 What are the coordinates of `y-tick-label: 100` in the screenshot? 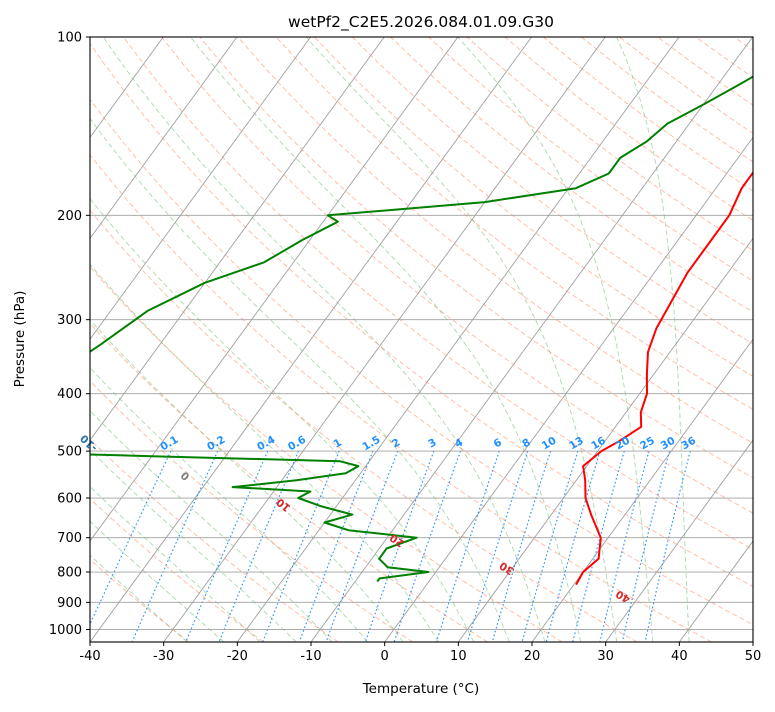 It's located at (69, 38).